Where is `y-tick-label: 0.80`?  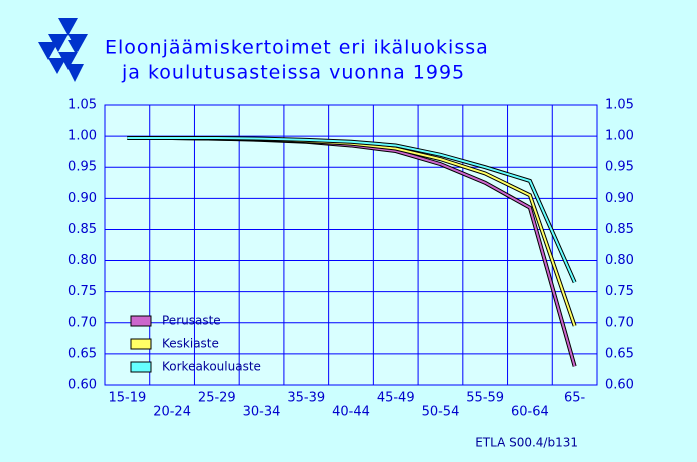 y-tick-label: 0.80 is located at coordinates (82, 260).